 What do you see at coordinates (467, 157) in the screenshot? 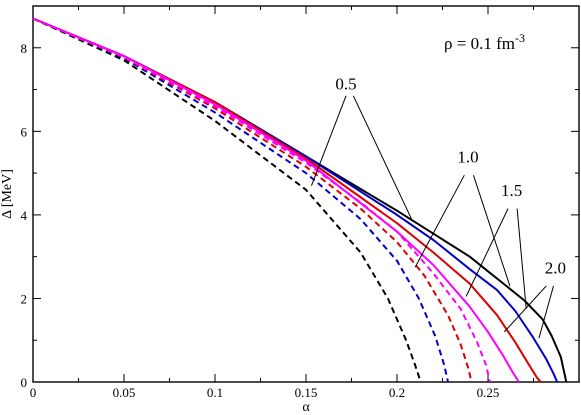
I see `series-label-1-0: 1.0` at bounding box center [467, 157].